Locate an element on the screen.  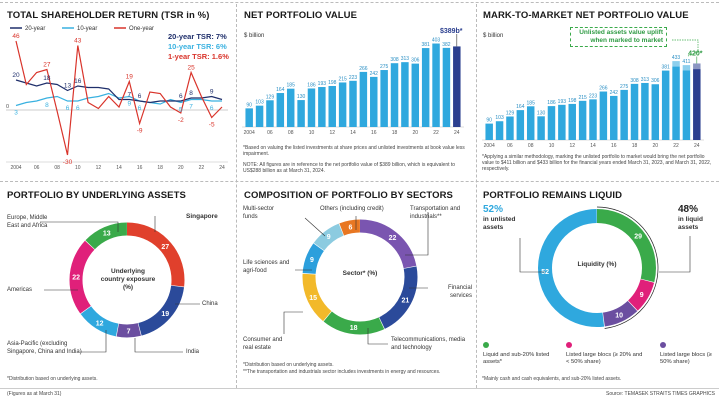
label-tmt: Telecommunications, media and technology is located at coordinates (428, 344).